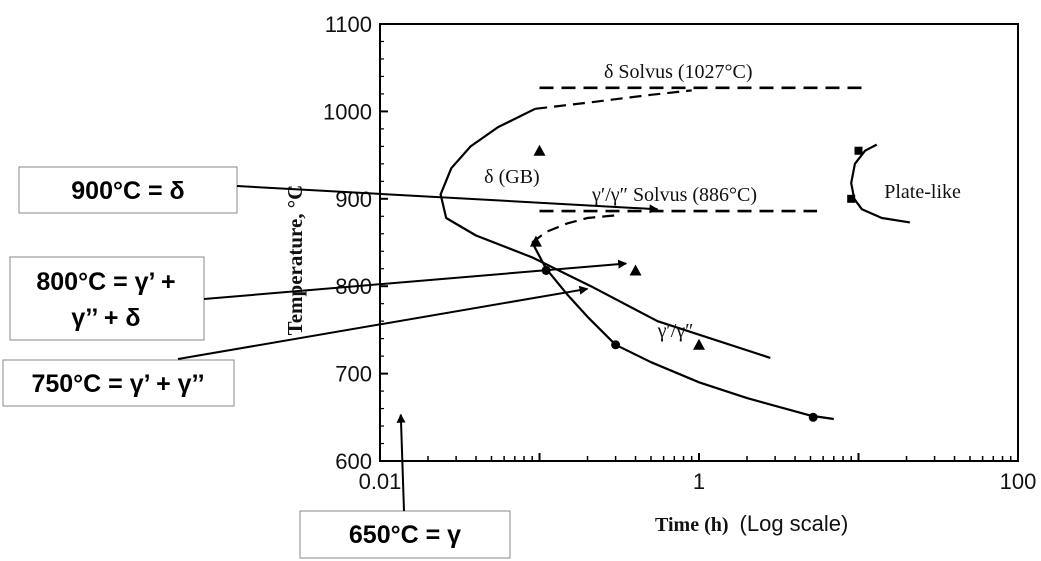 The height and width of the screenshot is (561, 1041). What do you see at coordinates (692, 525) in the screenshot?
I see `x-axis-label-bold: Time (h)` at bounding box center [692, 525].